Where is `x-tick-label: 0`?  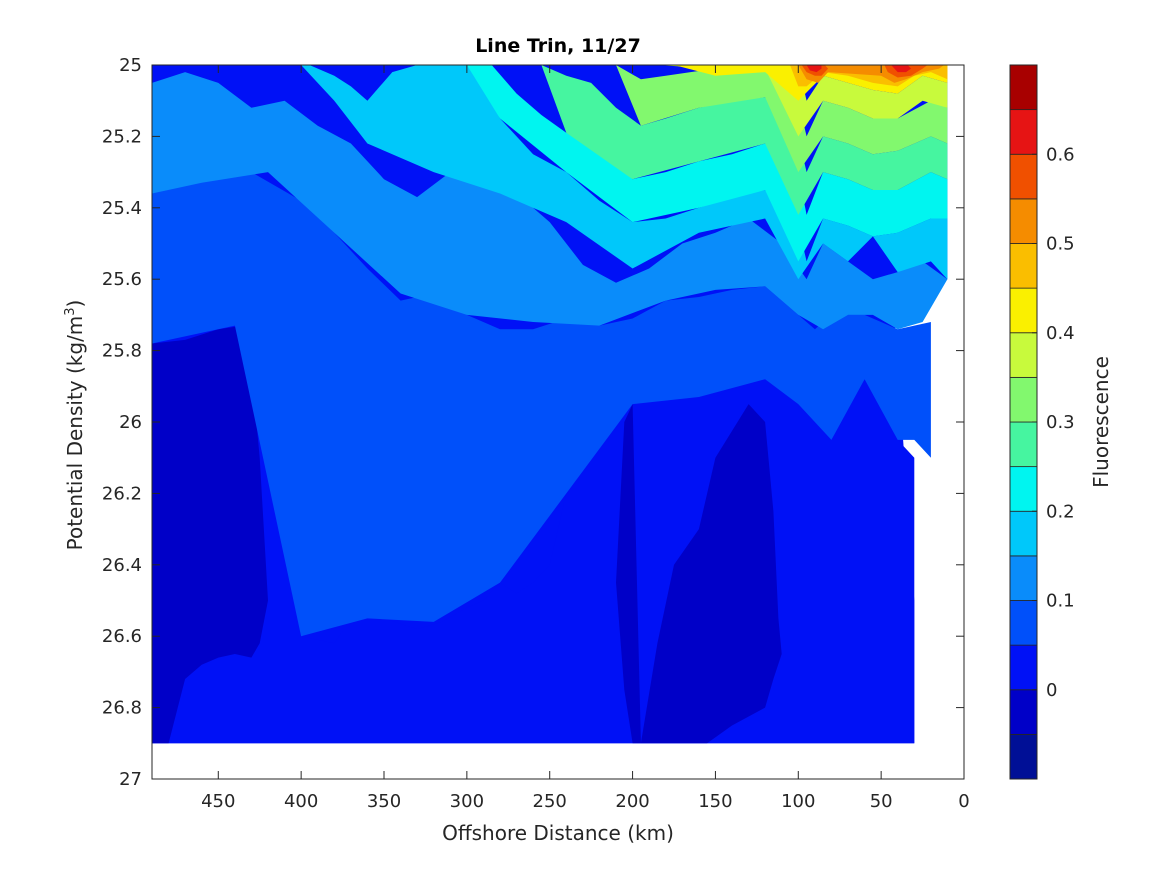
x-tick-label: 0 is located at coordinates (963, 801).